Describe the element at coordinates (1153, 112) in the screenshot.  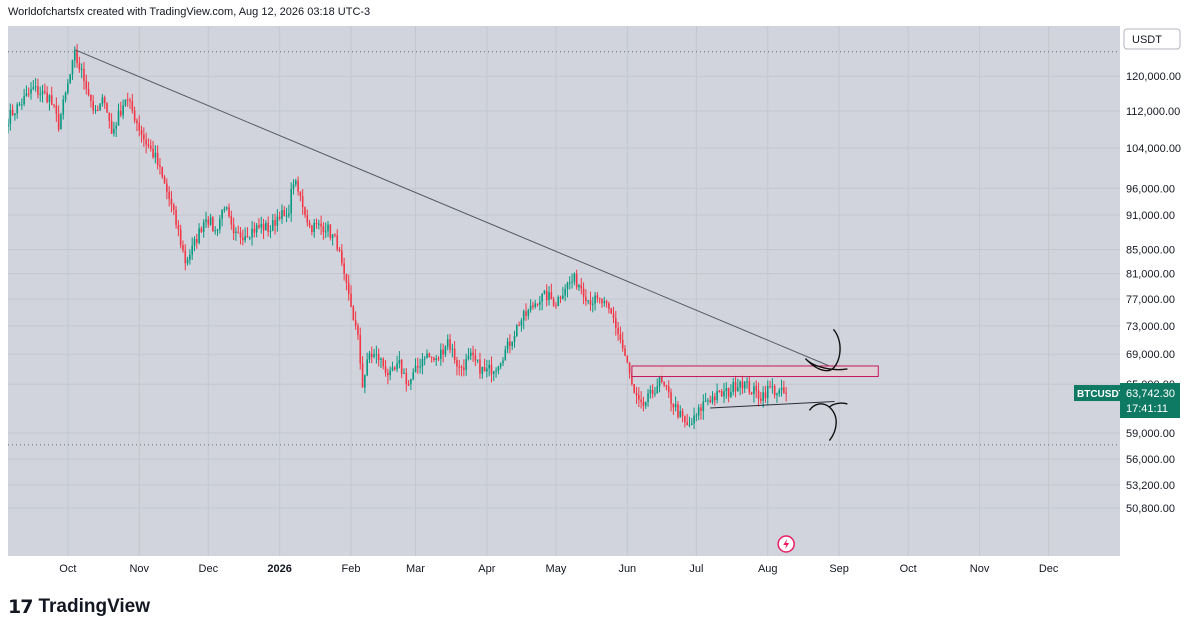
I see `price-tick-label: 112,000.00` at that location.